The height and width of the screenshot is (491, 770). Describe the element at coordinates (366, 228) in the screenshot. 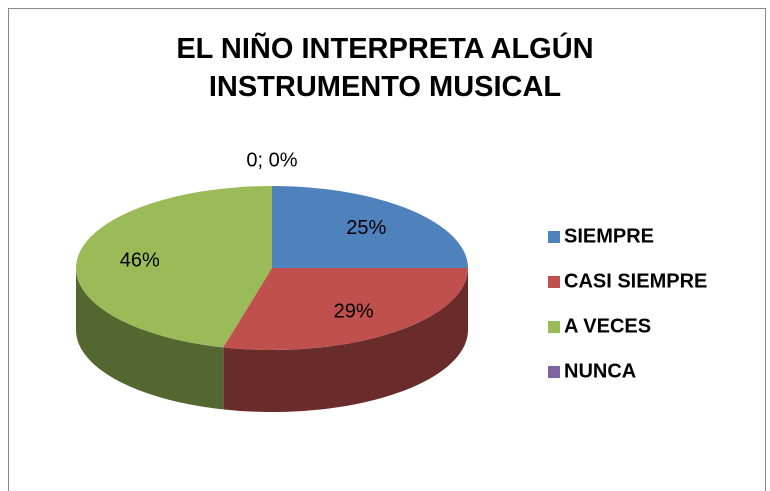

I see `data-label: 25%` at that location.